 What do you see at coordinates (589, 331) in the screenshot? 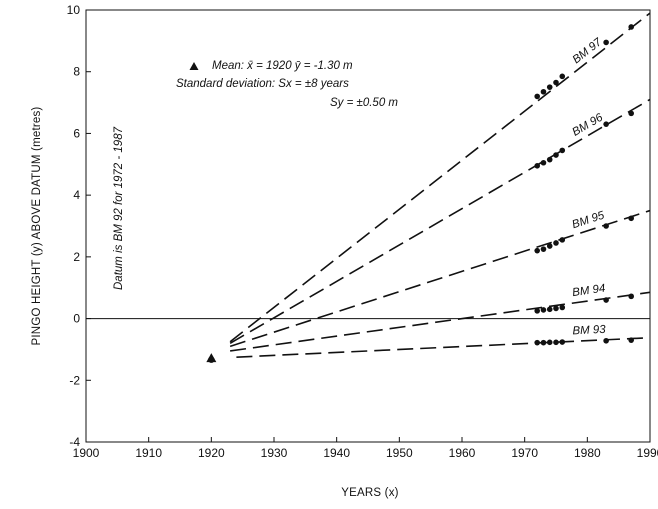
I see `series-label: BM 93` at bounding box center [589, 331].